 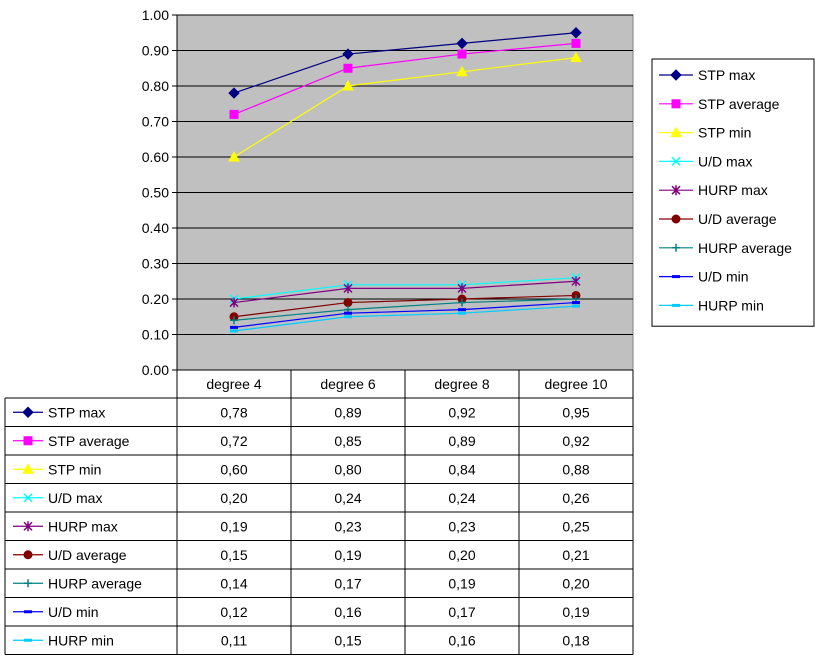 What do you see at coordinates (575, 526) in the screenshot?
I see `data-label: 0,25` at bounding box center [575, 526].